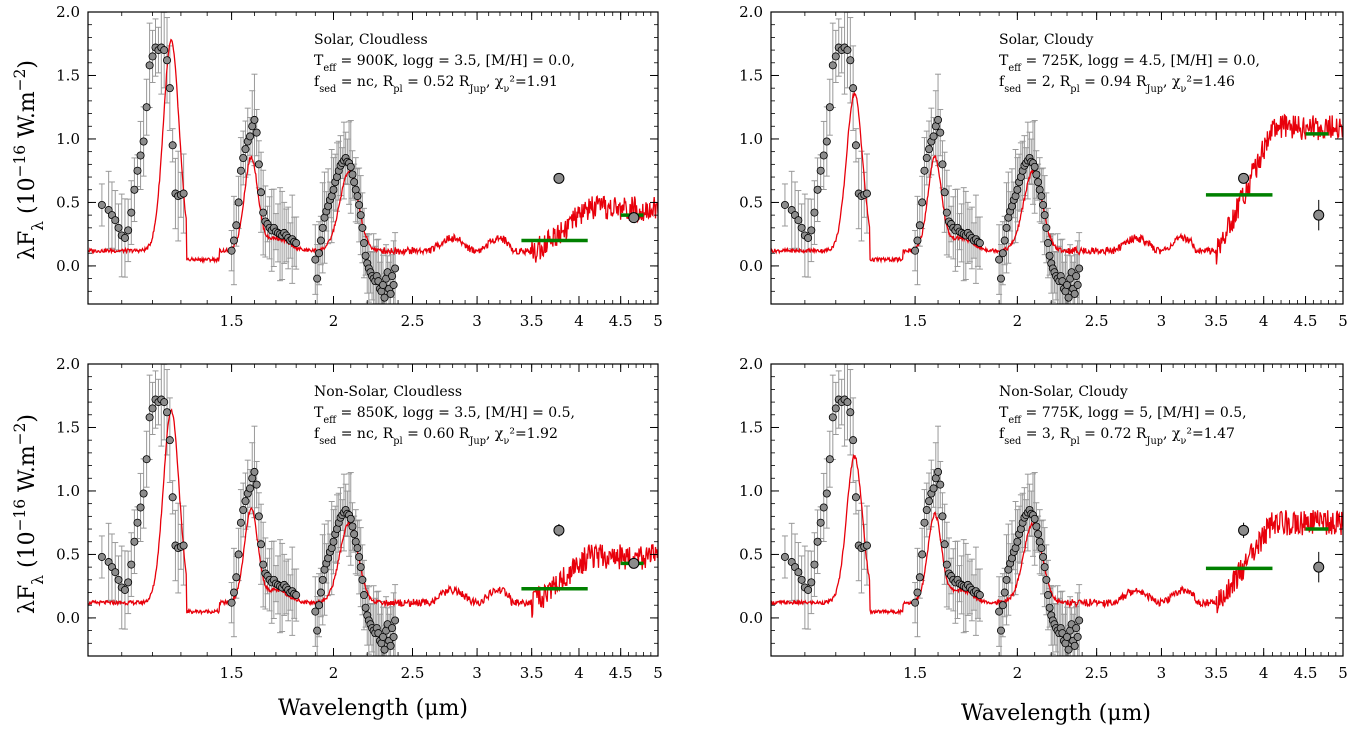  What do you see at coordinates (68, 12) in the screenshot?
I see `y-tick-label: 2.0` at bounding box center [68, 12].